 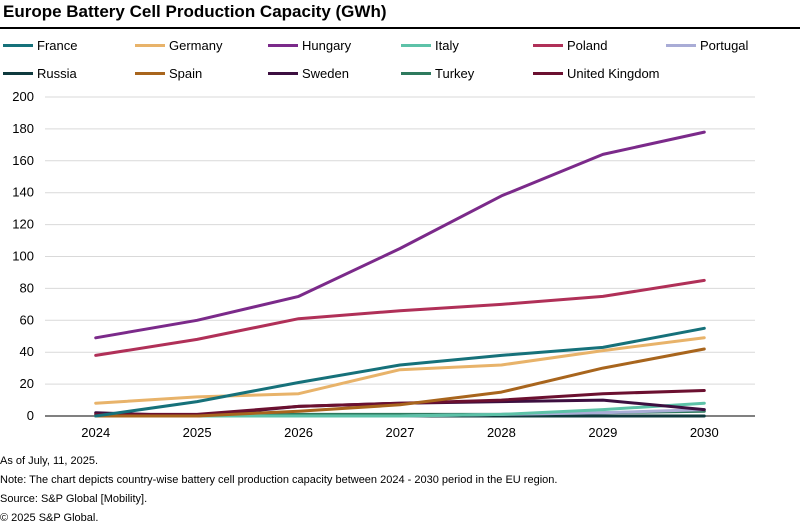 What do you see at coordinates (327, 45) in the screenshot?
I see `legend-label: Hungary` at bounding box center [327, 45].